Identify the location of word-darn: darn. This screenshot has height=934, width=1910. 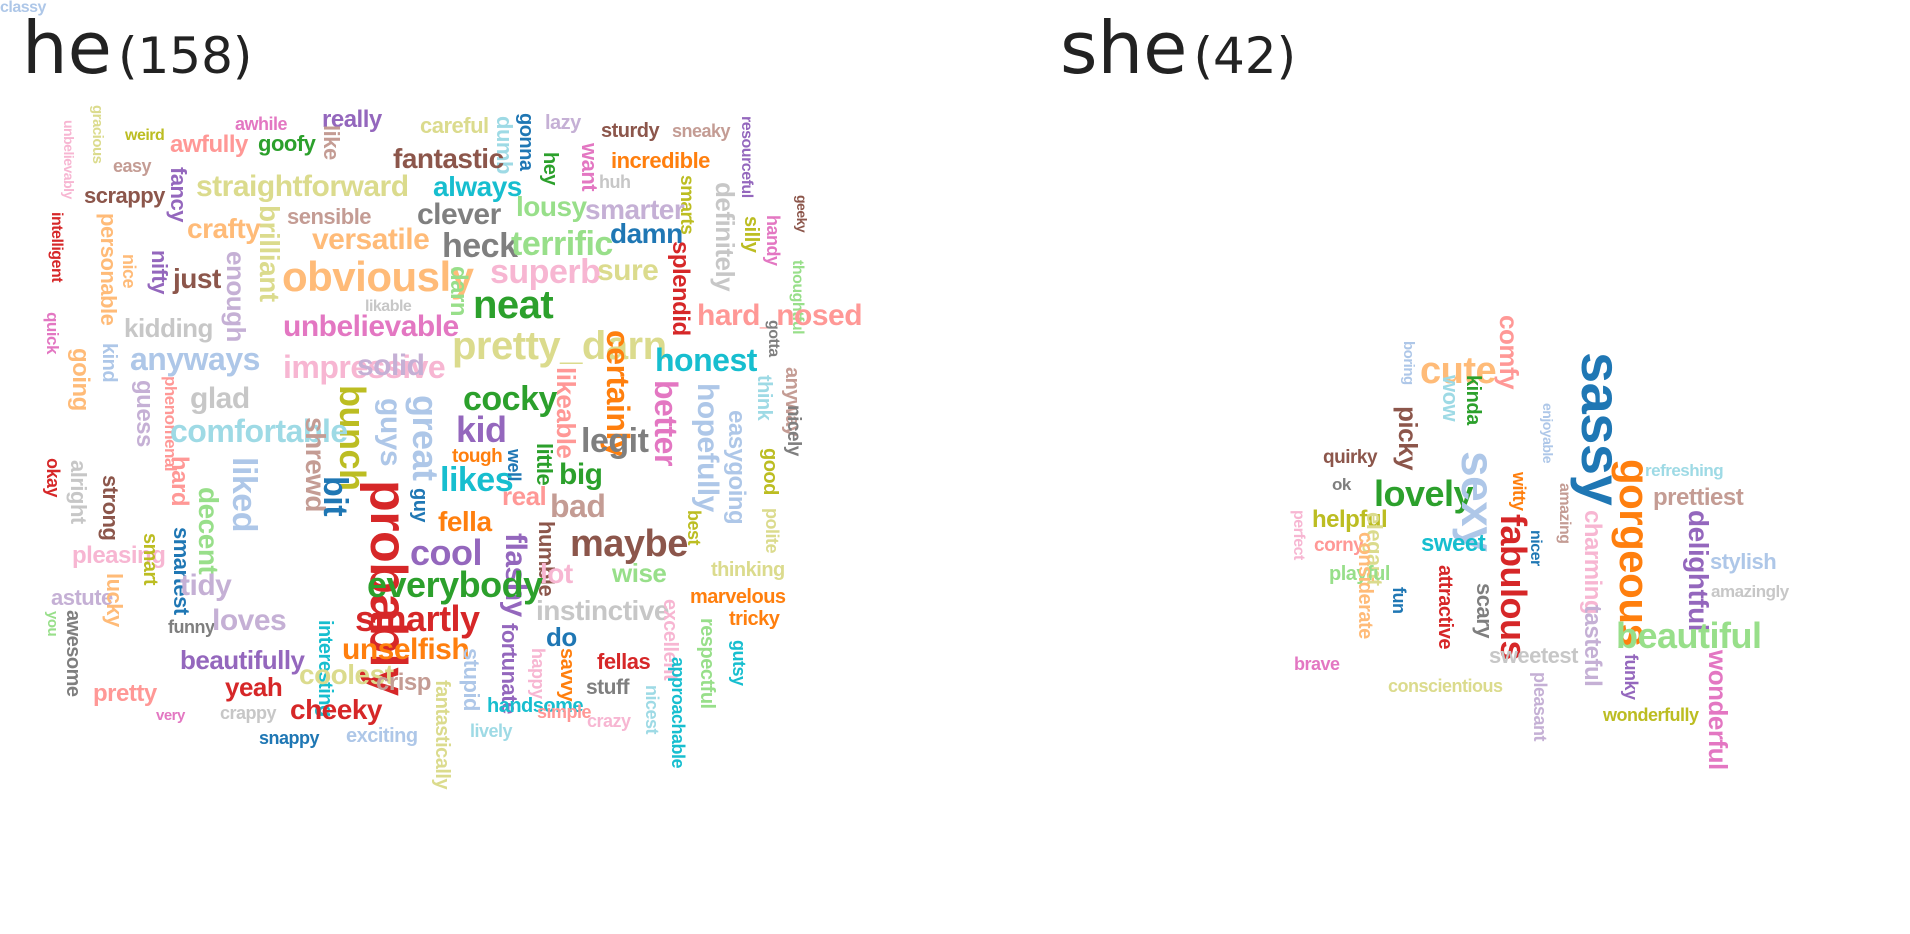
(458, 291).